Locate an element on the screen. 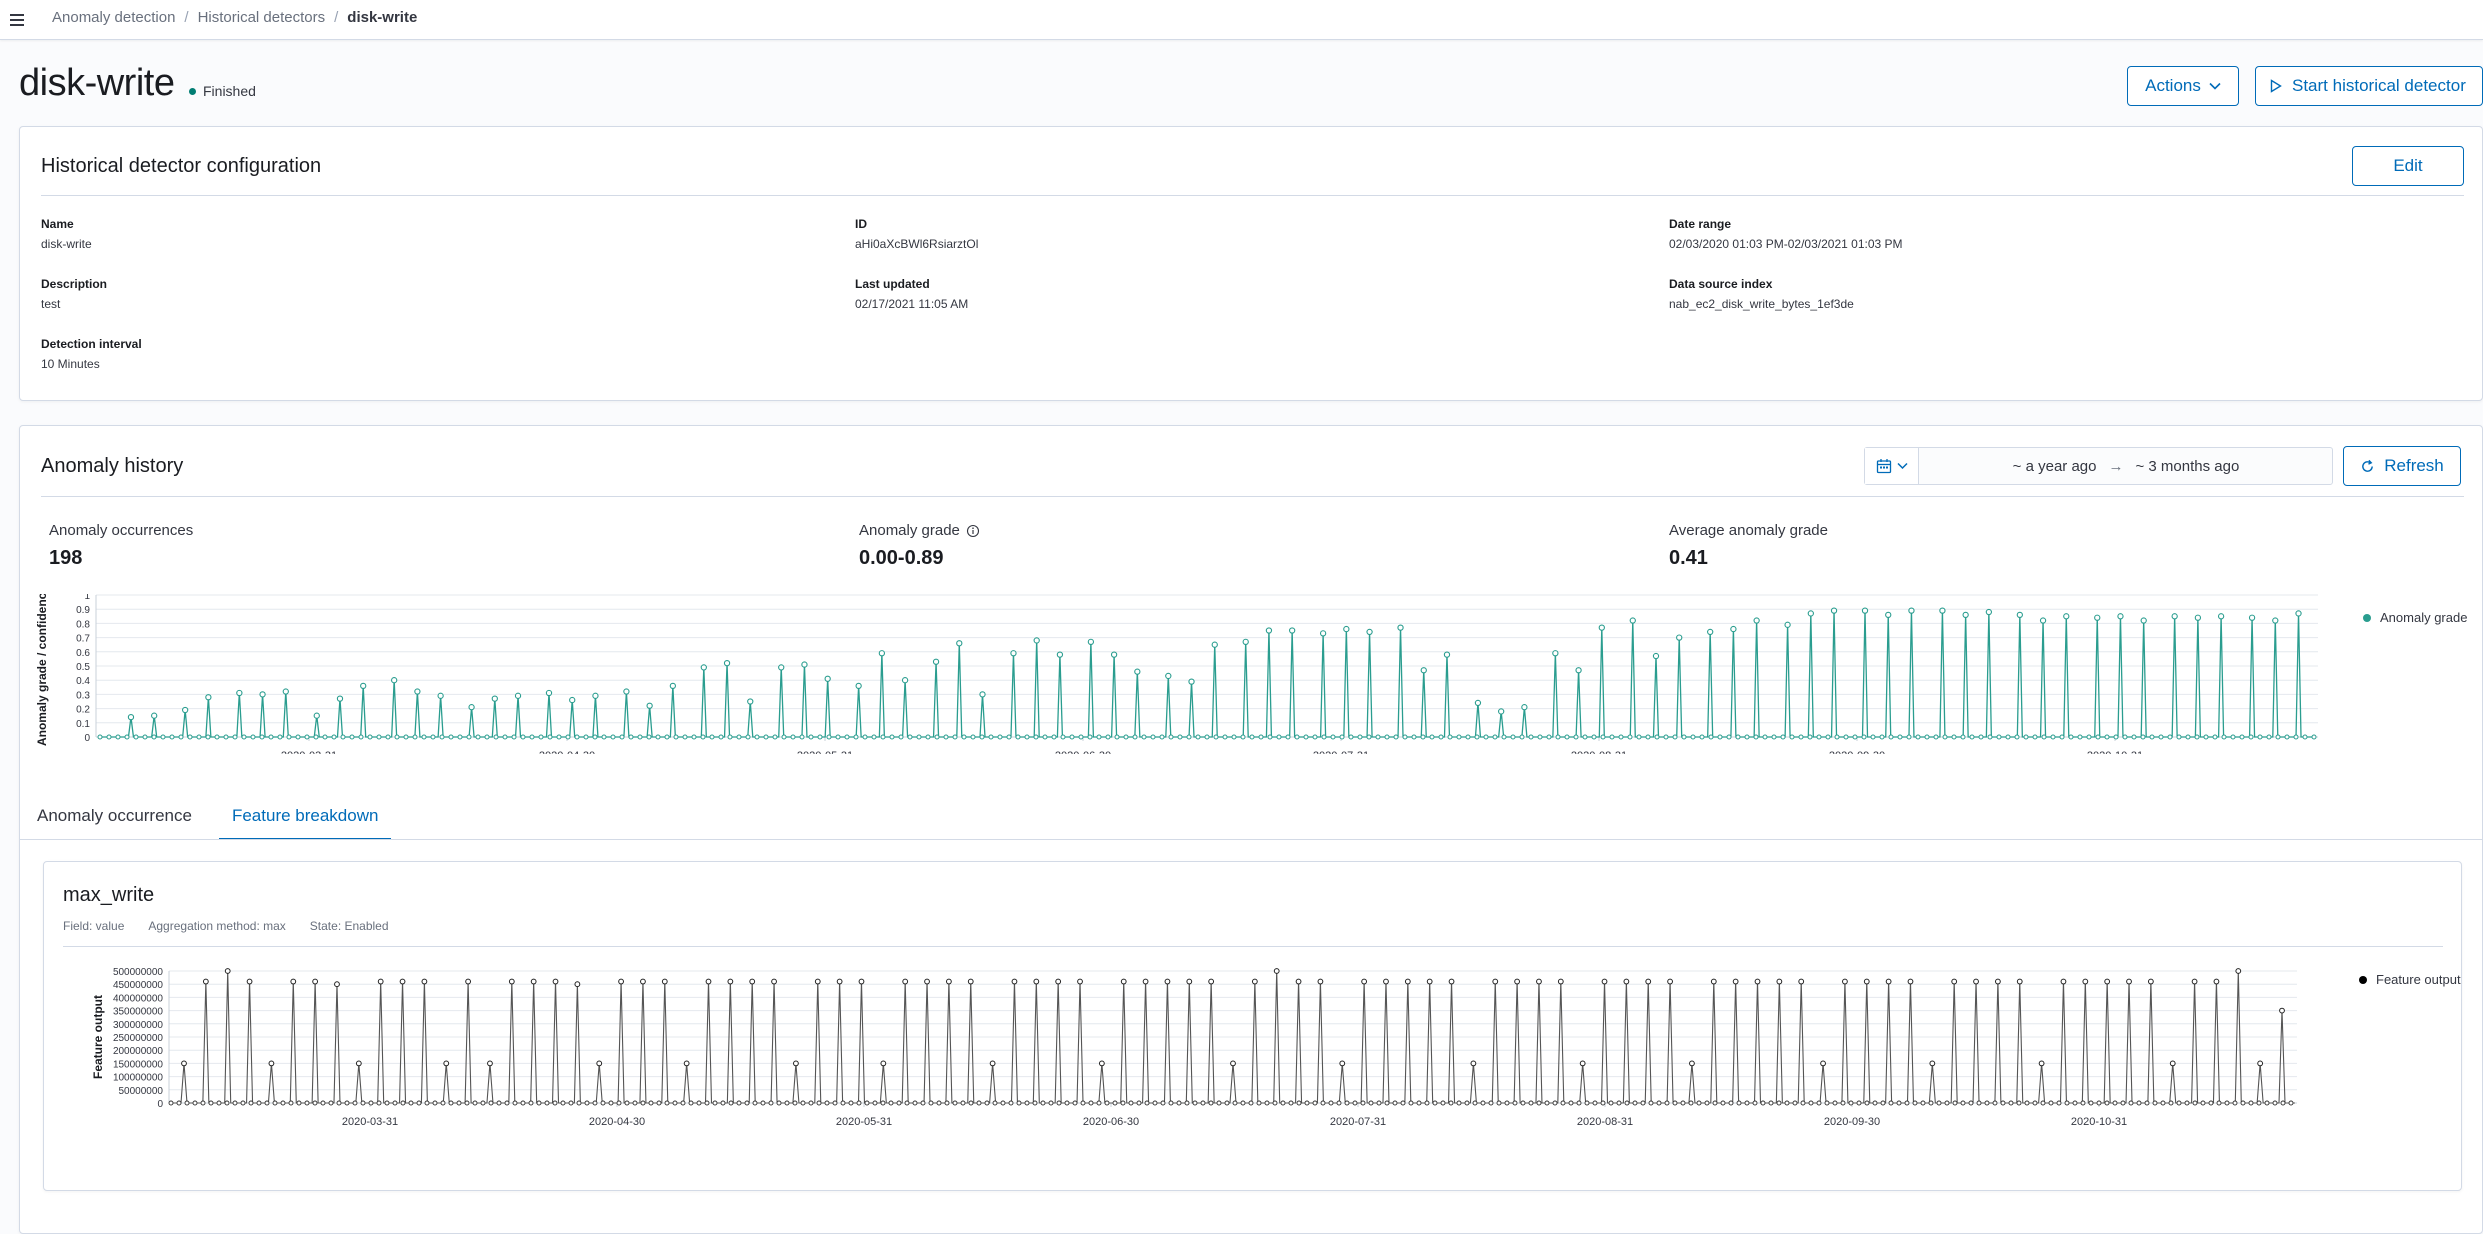 The width and height of the screenshot is (2483, 1234). data-source-label: Data source index is located at coordinates (1721, 284).